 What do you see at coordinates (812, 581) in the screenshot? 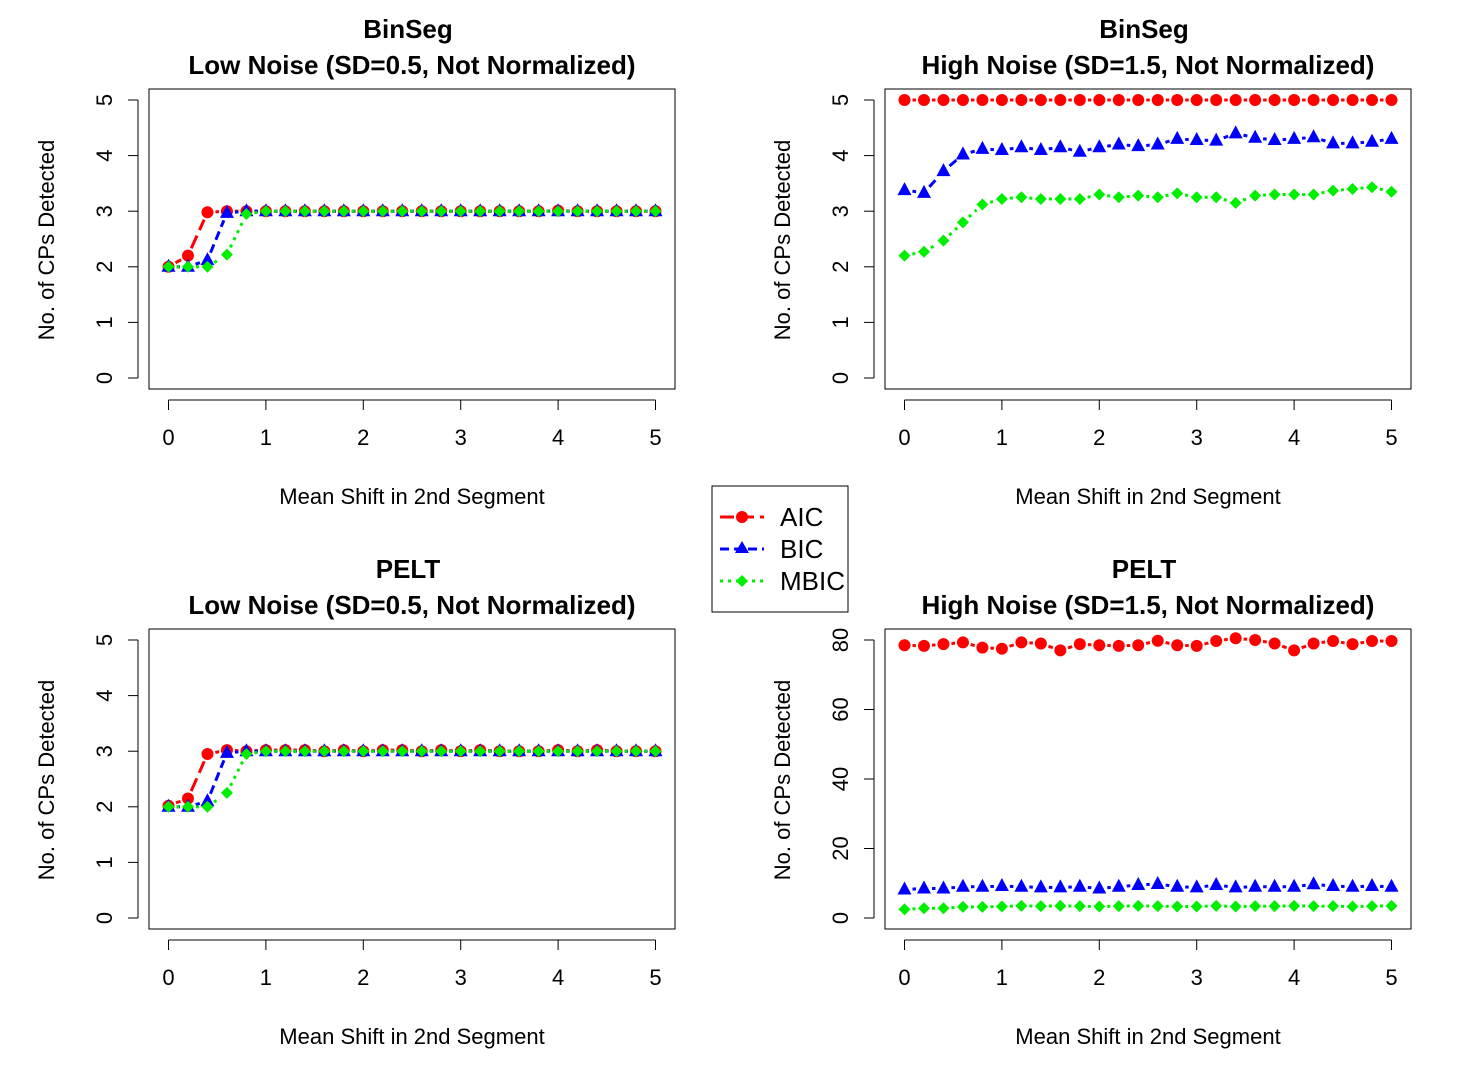
I see `legend-label-mbic: MBIC` at bounding box center [812, 581].